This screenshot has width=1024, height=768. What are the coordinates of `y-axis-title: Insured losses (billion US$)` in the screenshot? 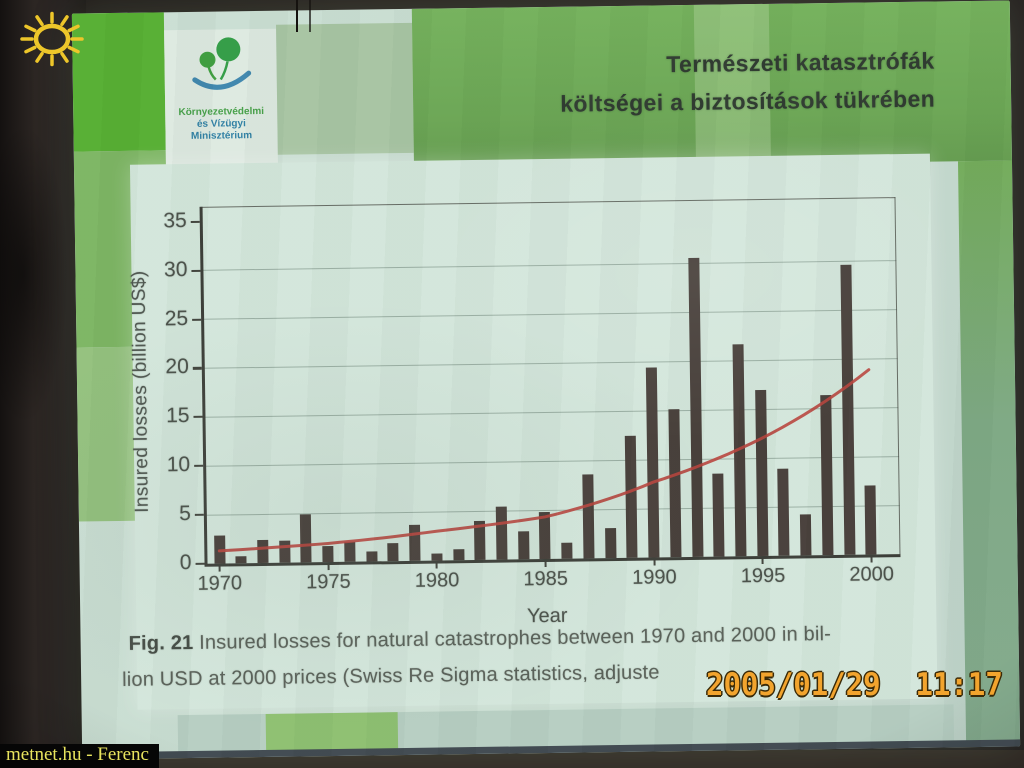 It's located at (140, 392).